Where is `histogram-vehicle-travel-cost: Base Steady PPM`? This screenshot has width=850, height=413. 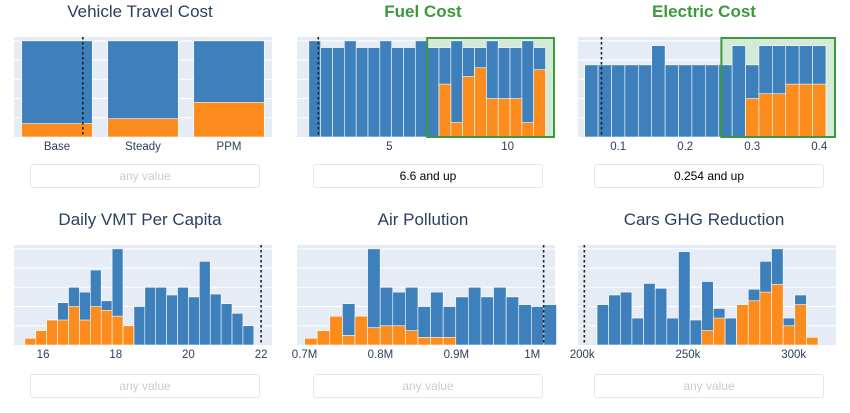
histogram-vehicle-travel-cost: Base Steady PPM is located at coordinates (140, 80).